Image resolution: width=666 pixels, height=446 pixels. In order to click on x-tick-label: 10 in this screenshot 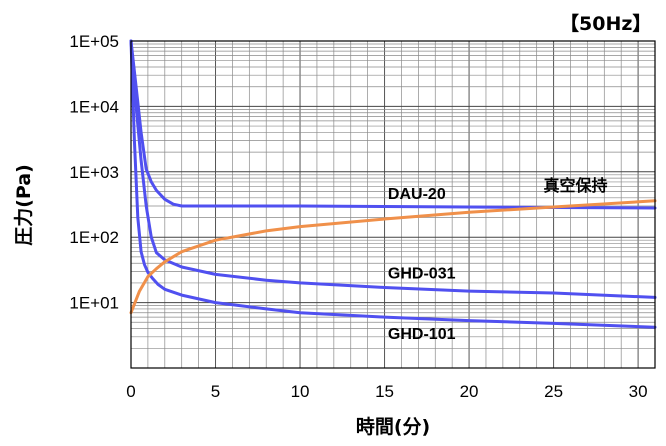, I will do `click(300, 391)`.